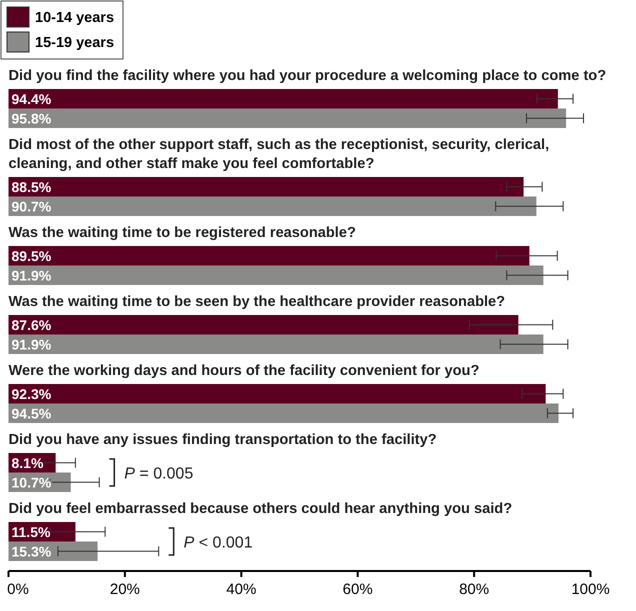 This screenshot has width=636, height=611. I want to click on y-tick-label: Did you have any issues finding transportation to the facility?, so click(222, 440).